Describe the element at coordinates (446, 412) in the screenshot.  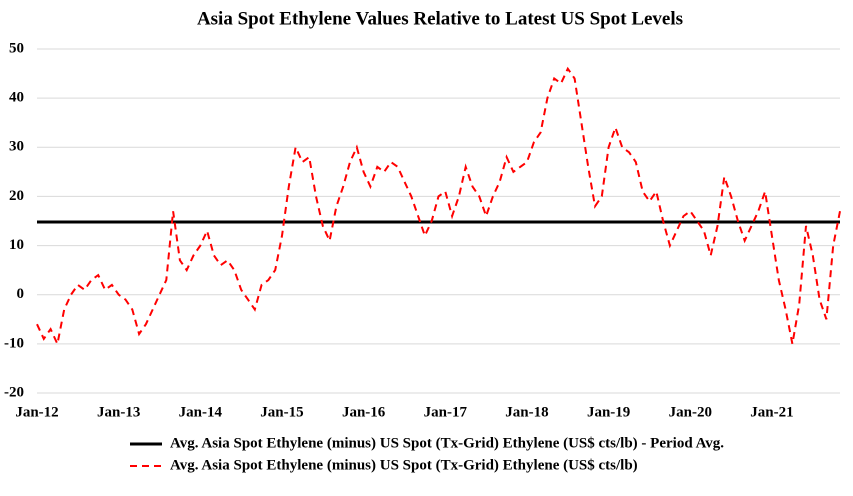
I see `x-tick-label: Jan-17` at that location.